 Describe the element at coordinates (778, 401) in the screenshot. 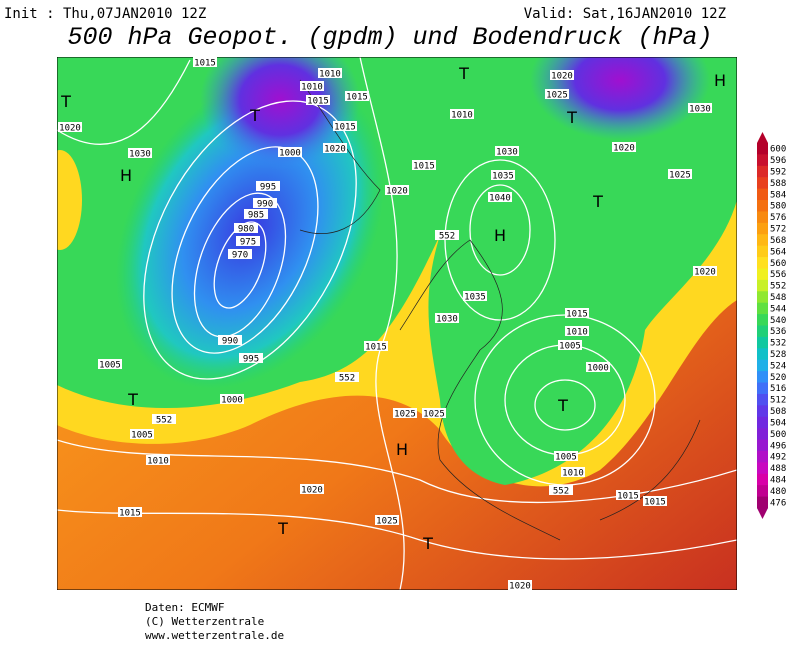

I see `colorbar-label: 512` at that location.